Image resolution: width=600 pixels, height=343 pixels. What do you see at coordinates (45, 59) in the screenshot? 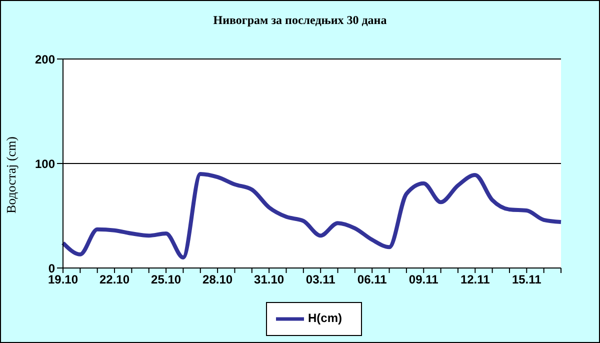
I see `y-tick-label: 200` at bounding box center [45, 59].